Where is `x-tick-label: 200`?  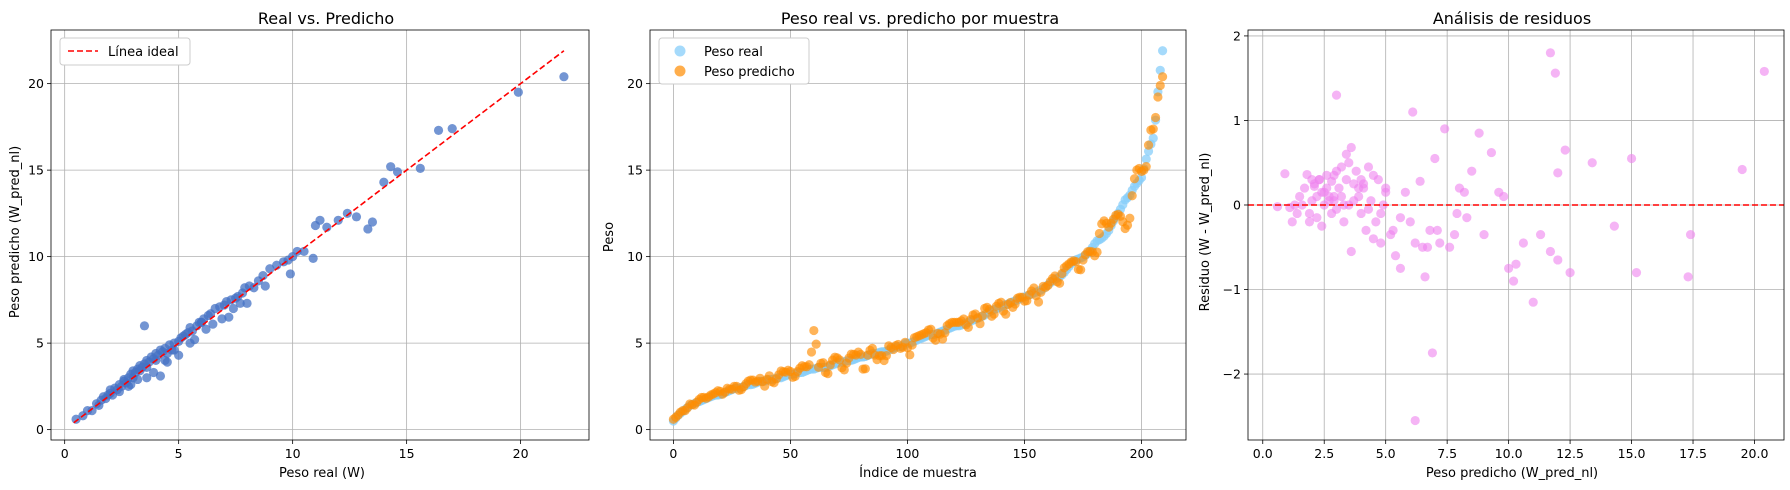
x-tick-label: 200 is located at coordinates (1142, 453).